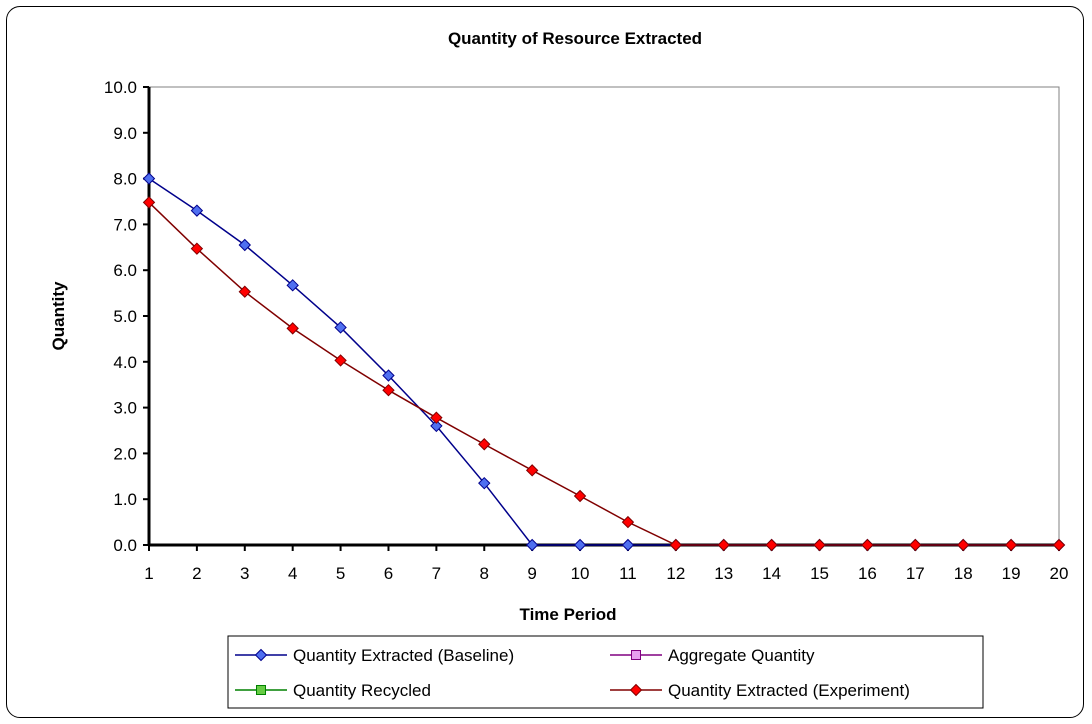 Image resolution: width=1092 pixels, height=724 pixels. I want to click on legend-box, so click(605, 672).